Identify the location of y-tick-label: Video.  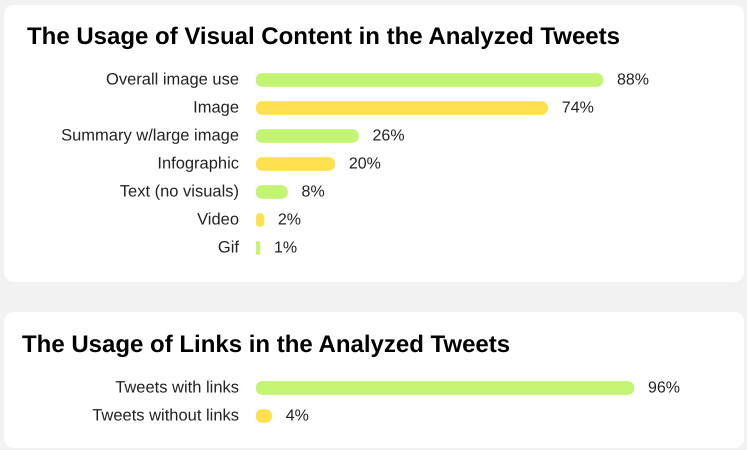
(218, 219).